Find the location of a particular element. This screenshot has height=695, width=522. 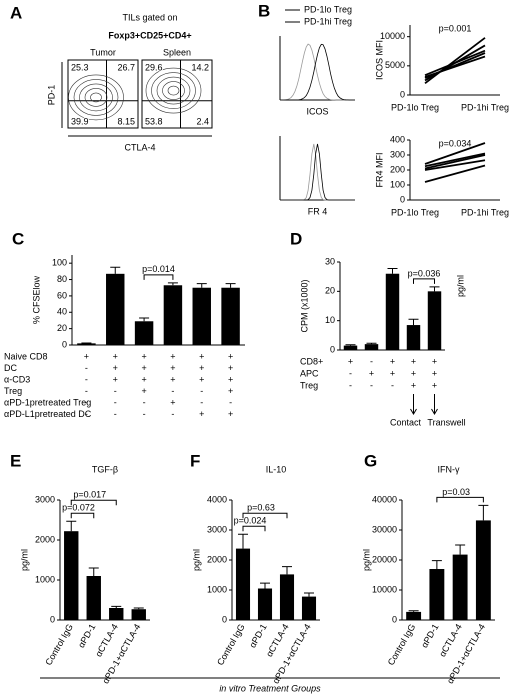

row-label: αPD-1pretreated Treg is located at coordinates (47, 402).